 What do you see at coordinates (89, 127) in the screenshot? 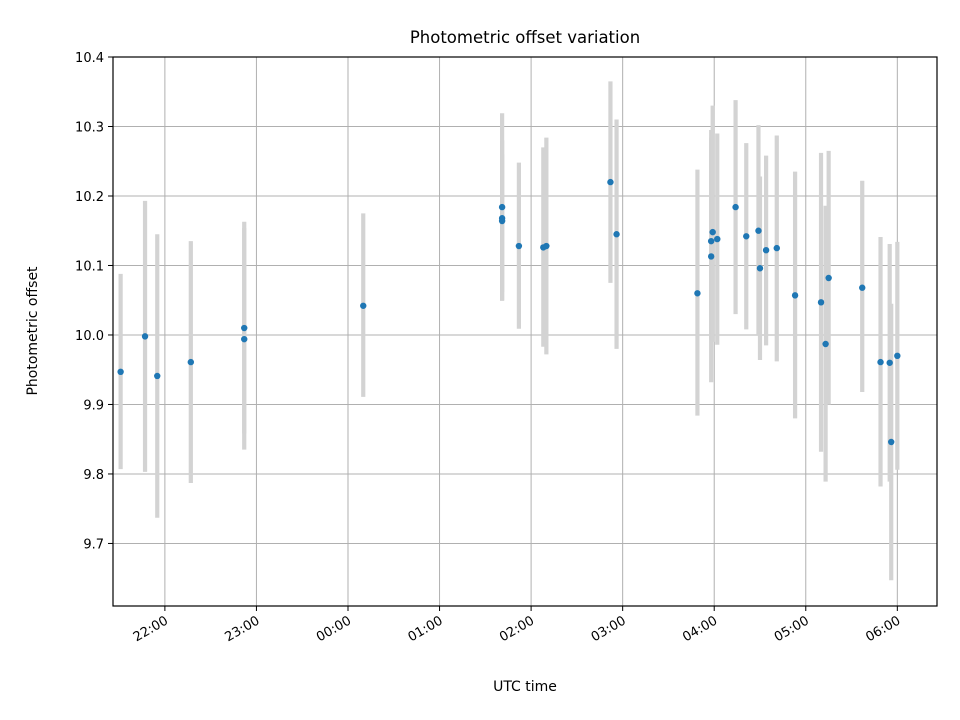
I see `y-tick-label: 10.3` at bounding box center [89, 127].